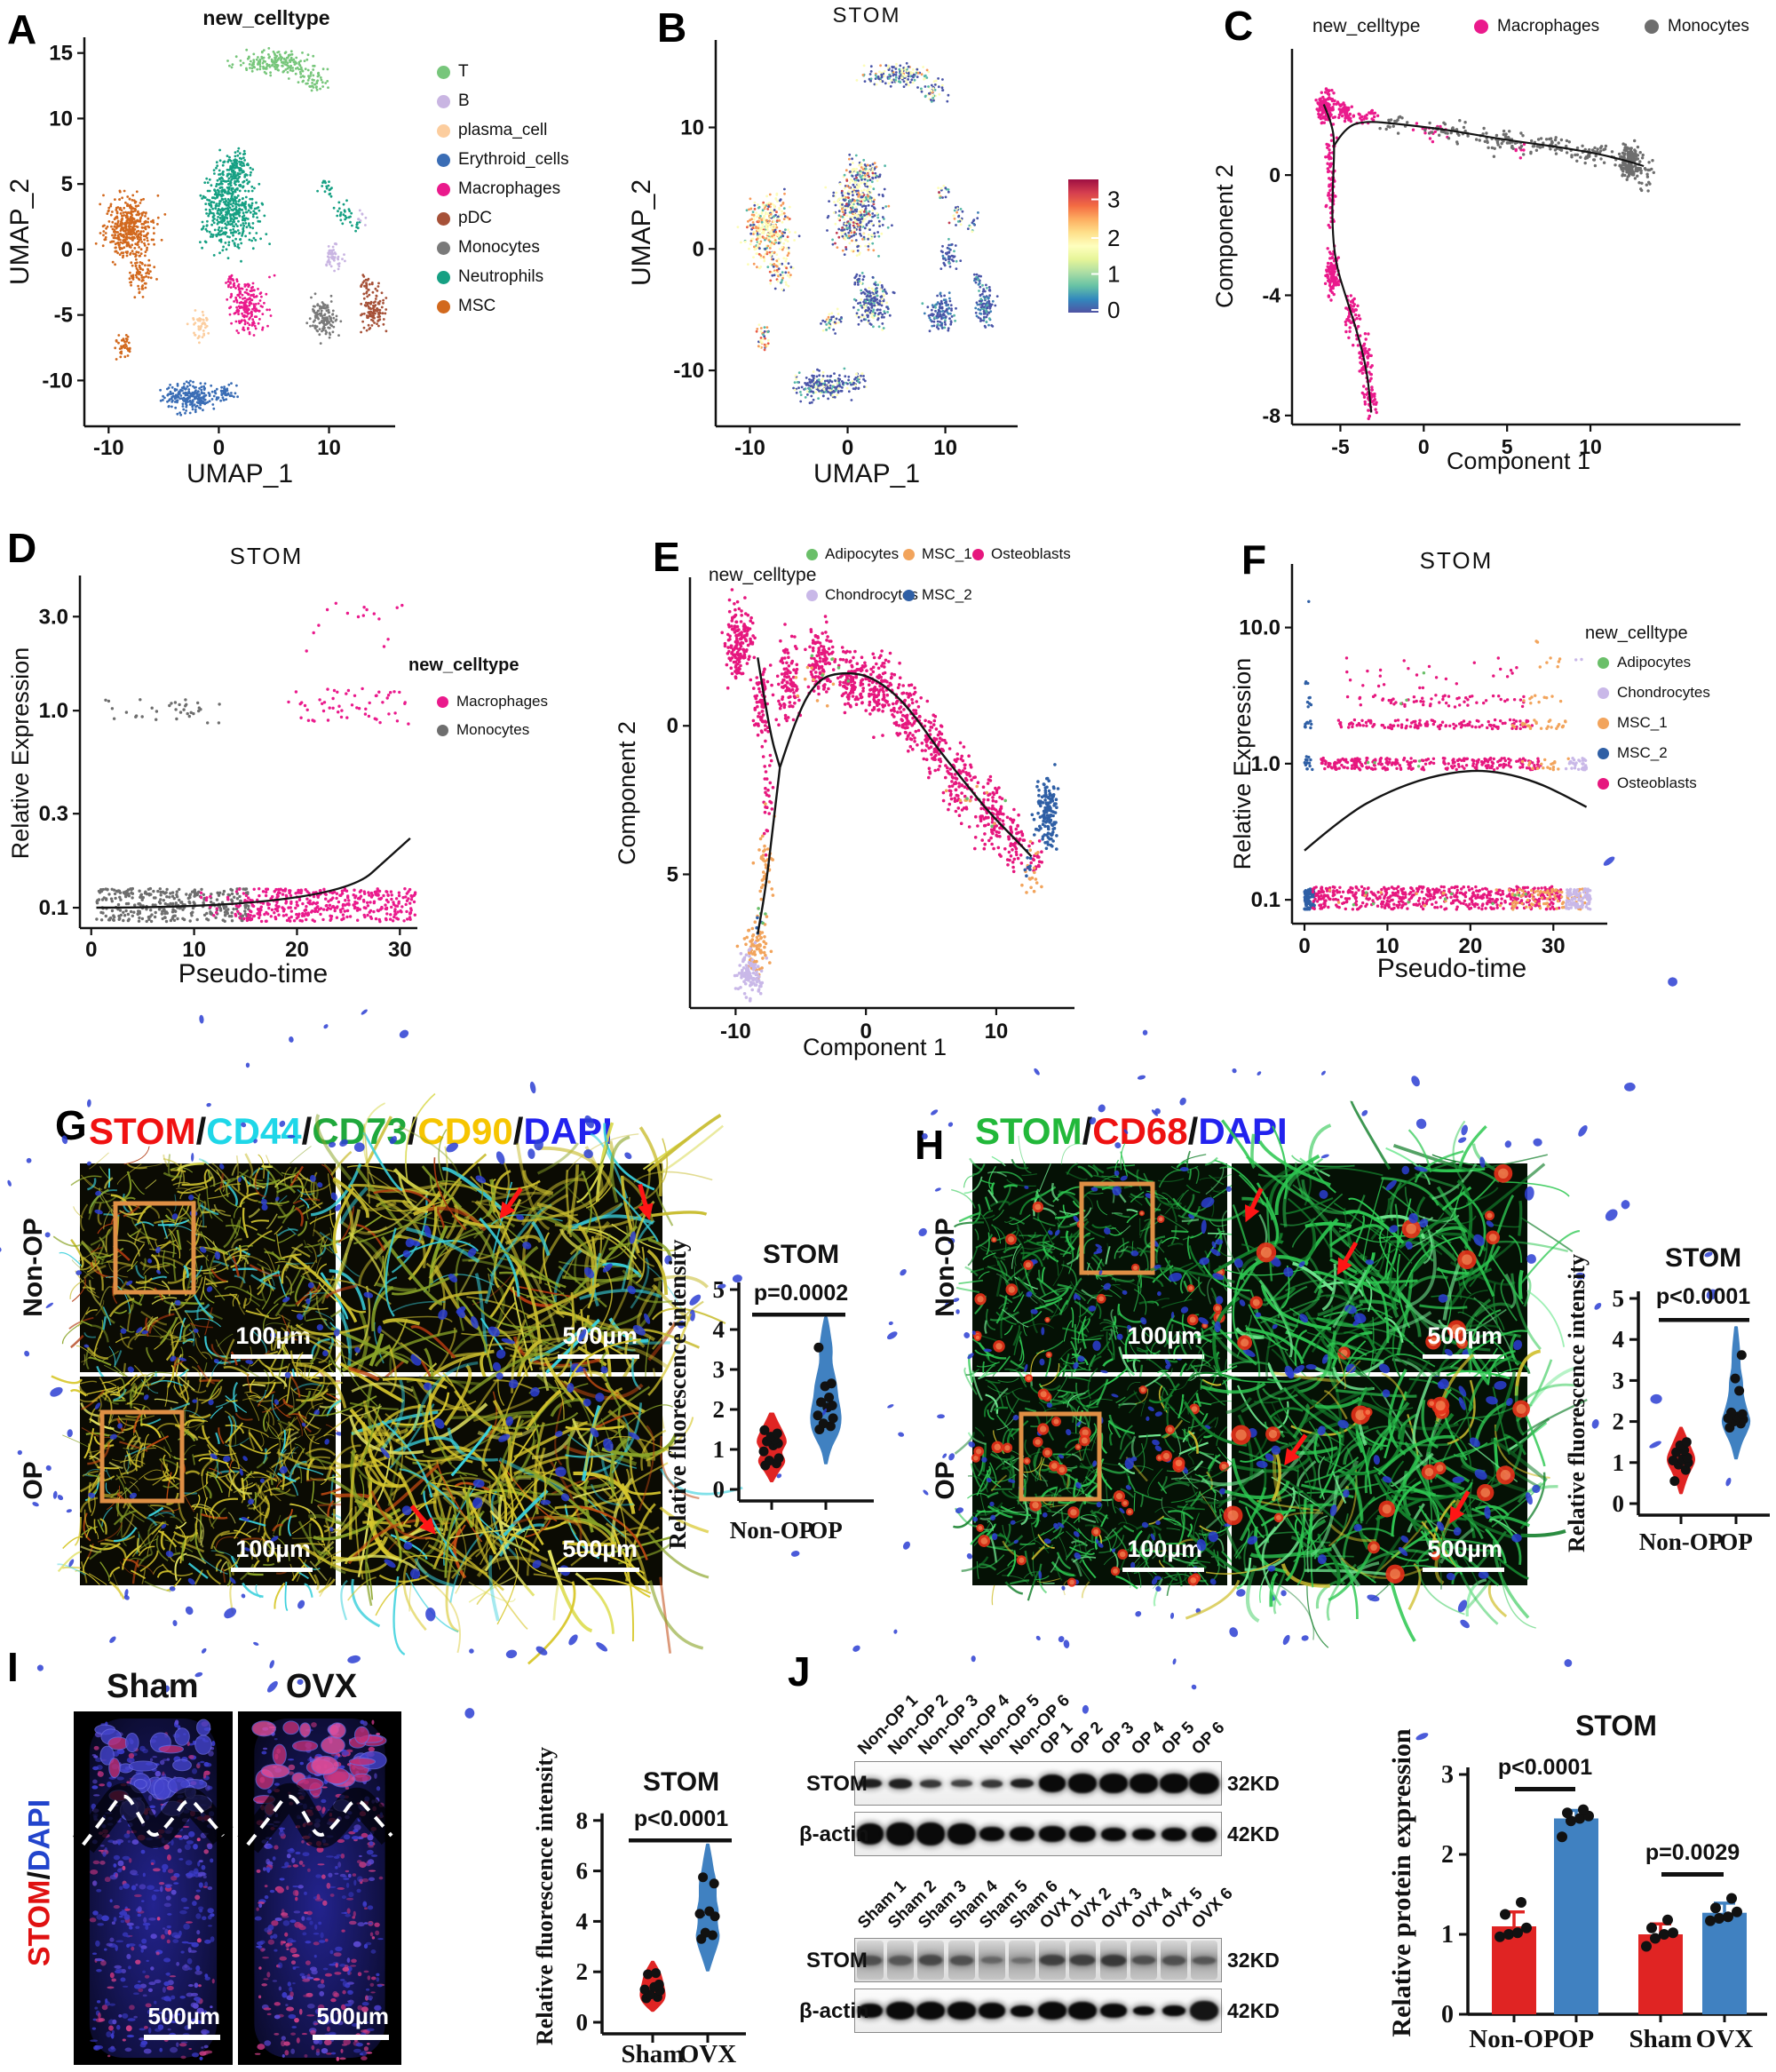 The width and height of the screenshot is (1776, 2072). Describe the element at coordinates (801, 1293) in the screenshot. I see `p-value: p=0.0002` at that location.